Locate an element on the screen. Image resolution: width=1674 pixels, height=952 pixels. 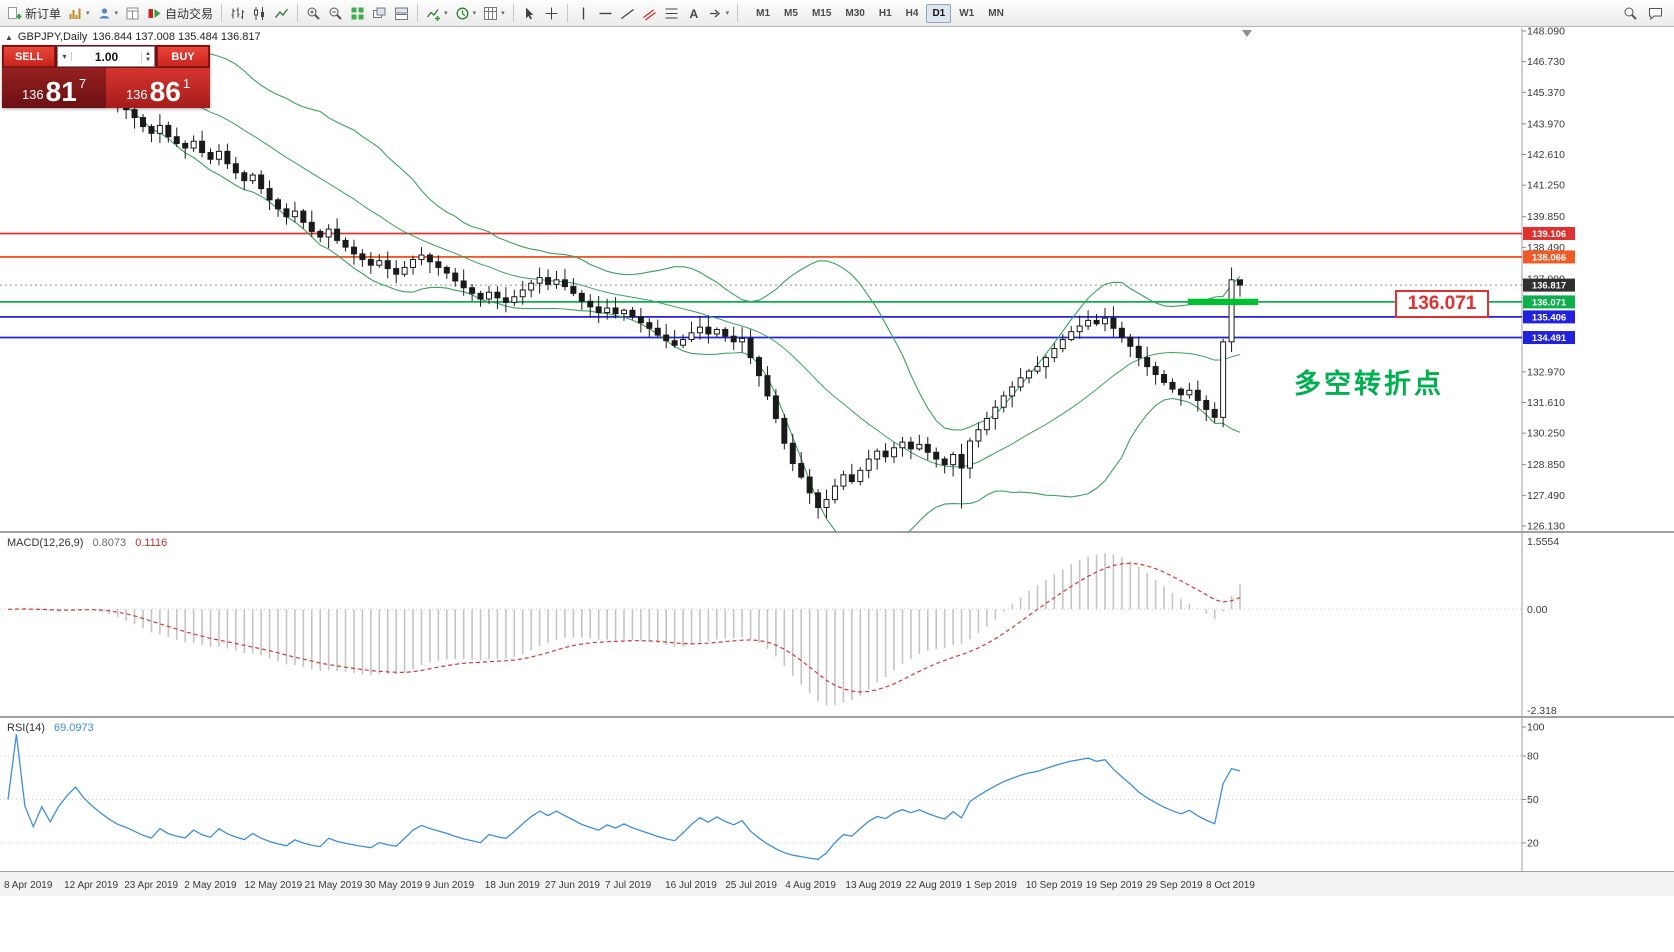
svg-text: 7 Jul 2019 is located at coordinates (628, 885).